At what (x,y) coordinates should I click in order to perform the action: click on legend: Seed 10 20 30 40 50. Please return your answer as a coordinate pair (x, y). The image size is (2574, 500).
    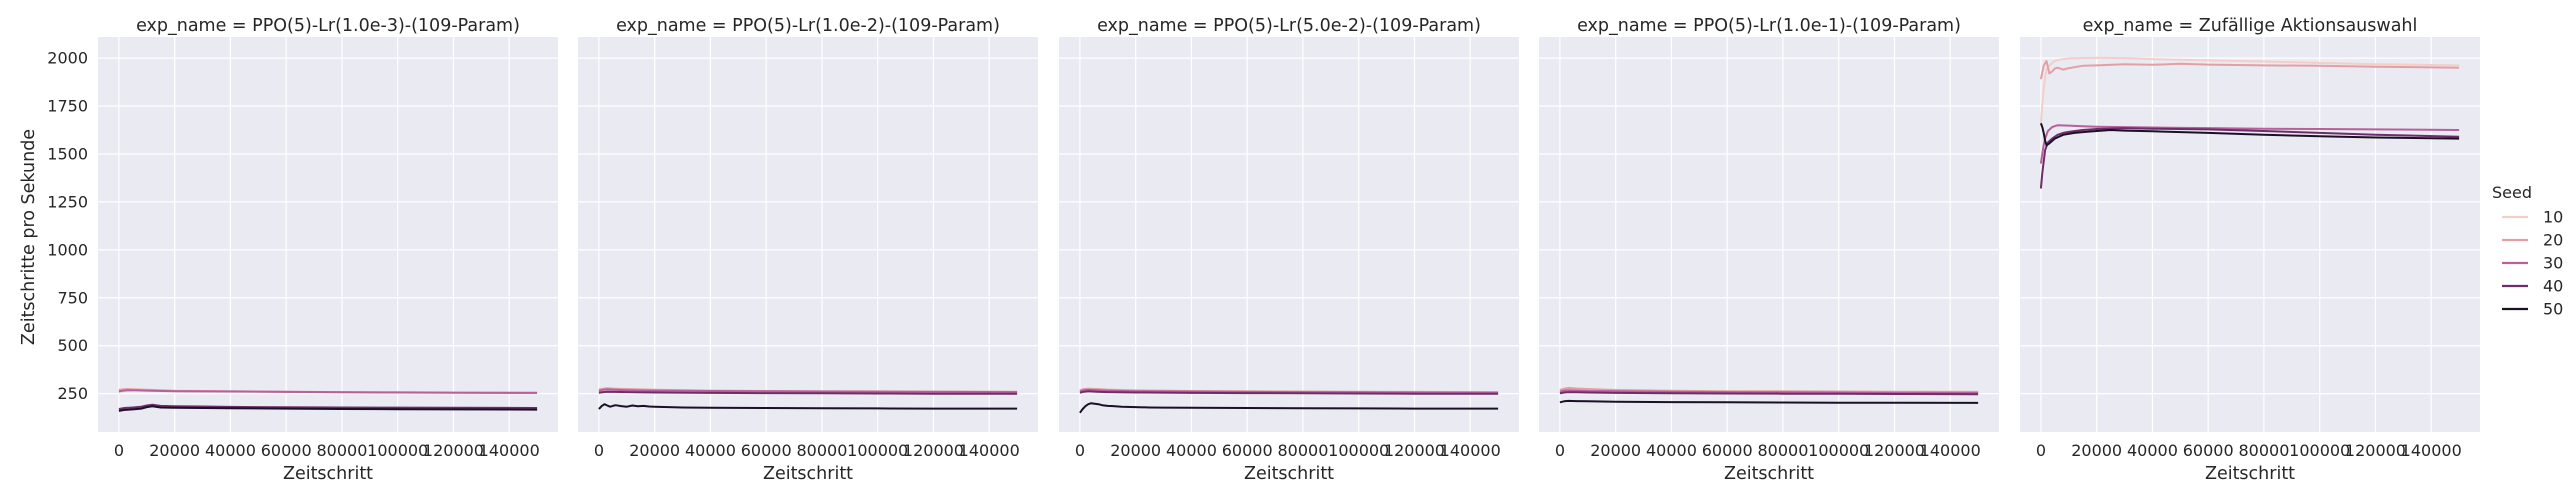
    Looking at the image, I should click on (2527, 251).